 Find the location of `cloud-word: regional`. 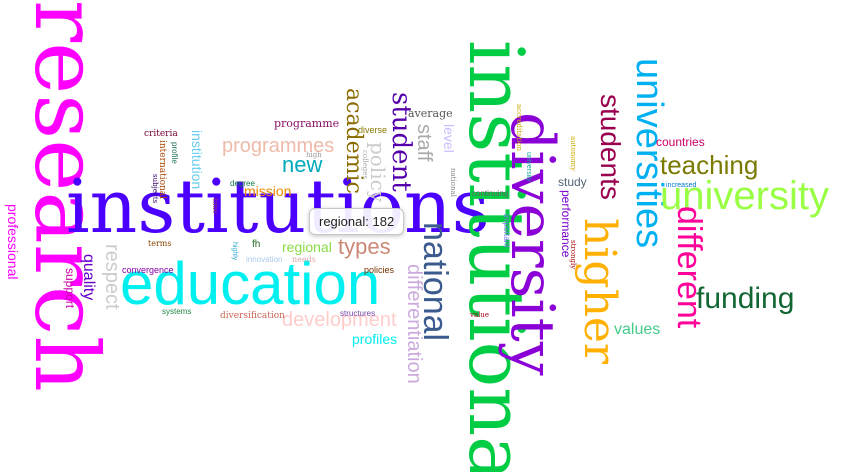

cloud-word: regional is located at coordinates (307, 247).